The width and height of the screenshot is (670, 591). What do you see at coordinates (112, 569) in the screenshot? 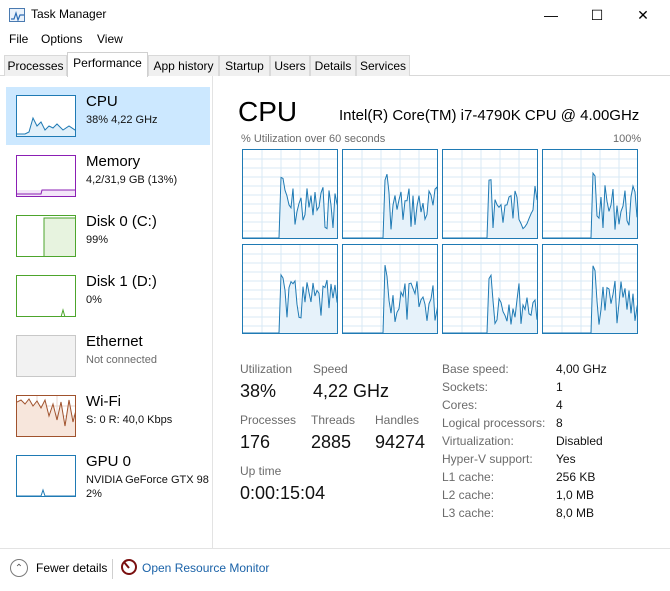
I see `footer-divider` at bounding box center [112, 569].